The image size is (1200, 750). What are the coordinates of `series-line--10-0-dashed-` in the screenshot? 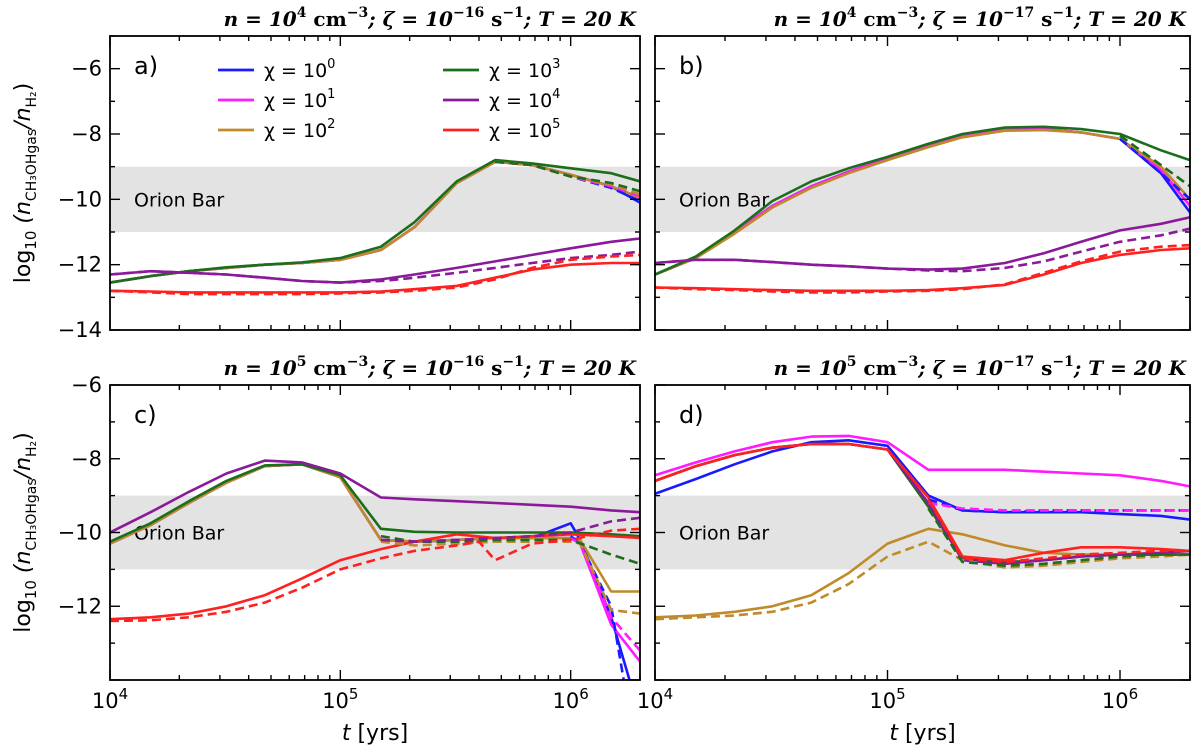 It's located at (1154, 169).